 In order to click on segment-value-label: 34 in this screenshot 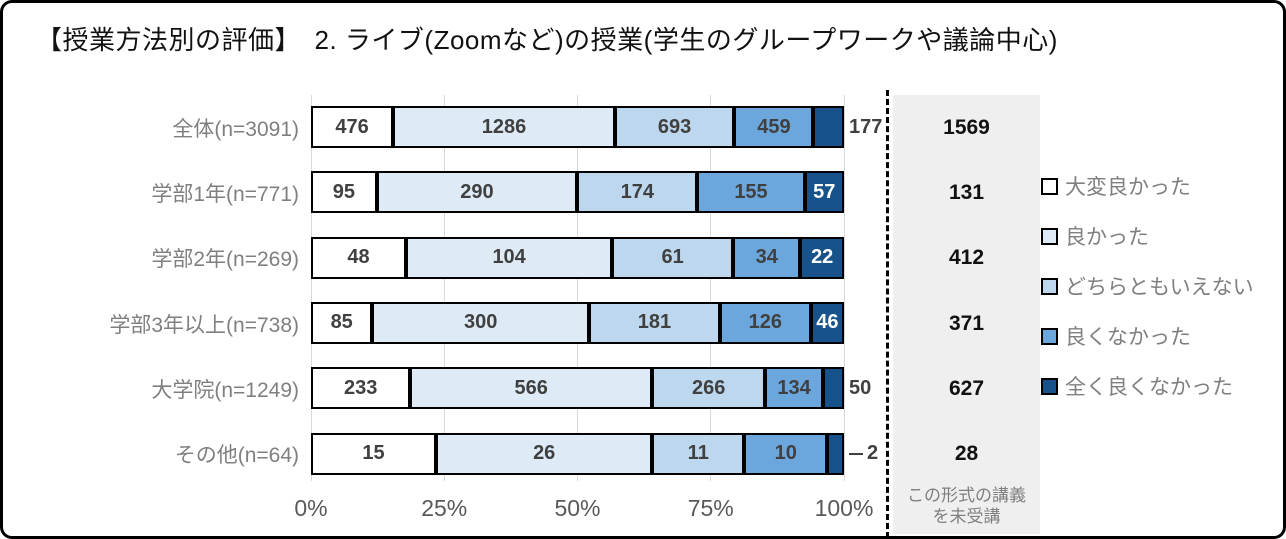, I will do `click(766, 257)`.